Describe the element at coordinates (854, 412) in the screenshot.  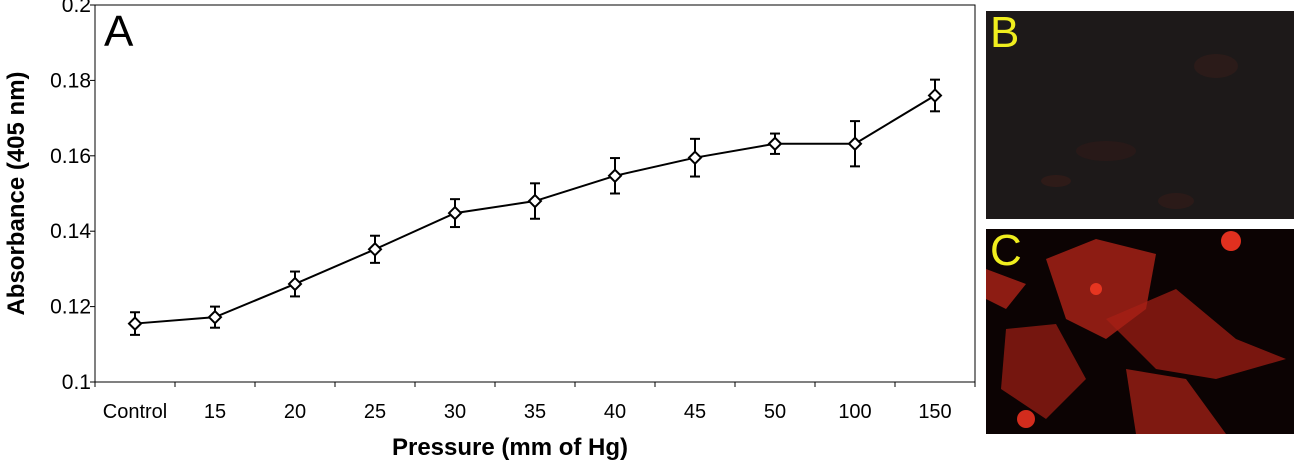
I see `x-tick-label-9: 100` at that location.